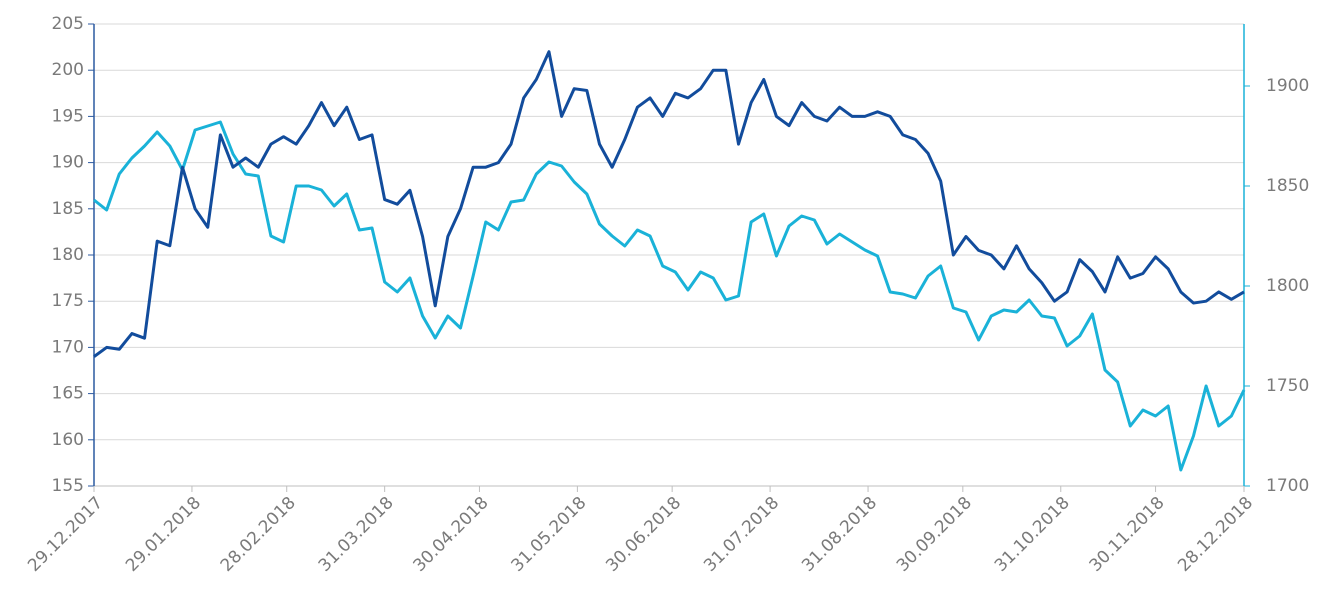 This screenshot has width=1322, height=600. What do you see at coordinates (643, 534) in the screenshot?
I see `x-tick-label: 30.06.2018` at bounding box center [643, 534].